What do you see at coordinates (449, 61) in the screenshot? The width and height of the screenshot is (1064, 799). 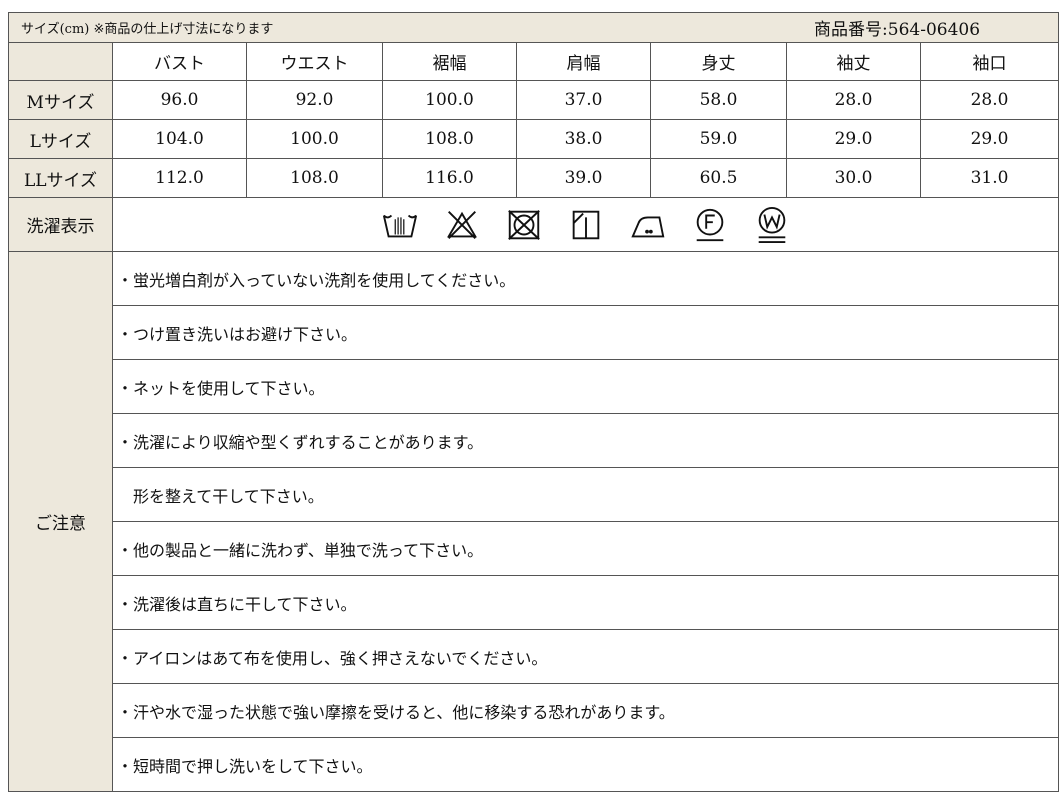 I see `column-header: 裾幅` at bounding box center [449, 61].